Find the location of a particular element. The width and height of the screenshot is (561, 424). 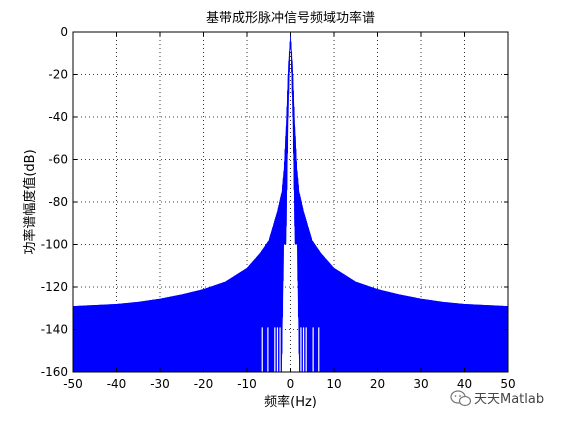

y-tick-label: -120 is located at coordinates (54, 287).